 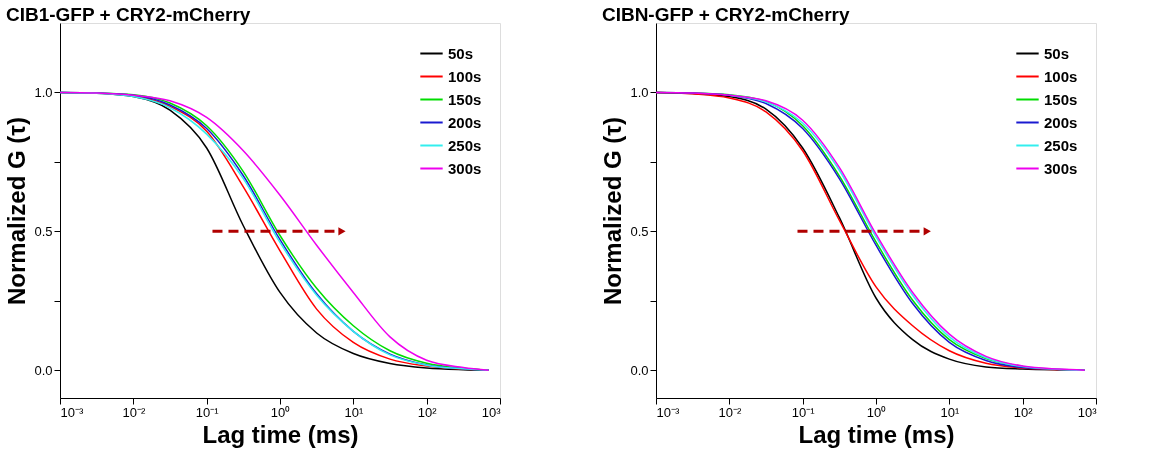 What do you see at coordinates (725, 14) in the screenshot?
I see `chart-title: CIBN-GFP + CRY2-mCherry` at bounding box center [725, 14].